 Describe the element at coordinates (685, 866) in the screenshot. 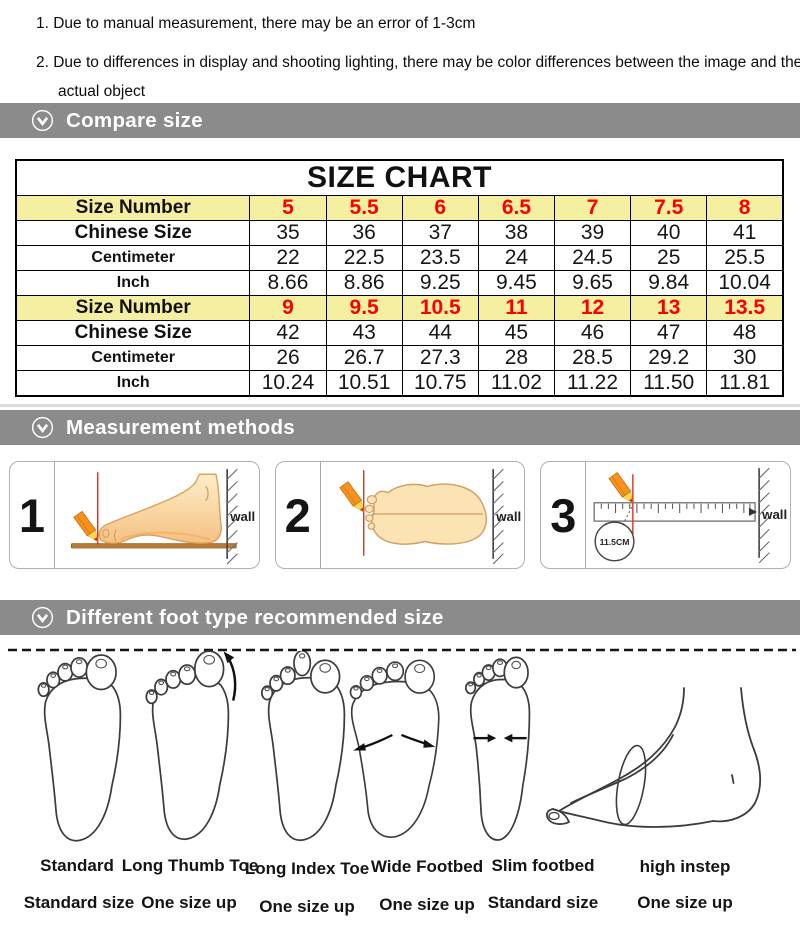

I see `foot-type-name: high instep` at that location.